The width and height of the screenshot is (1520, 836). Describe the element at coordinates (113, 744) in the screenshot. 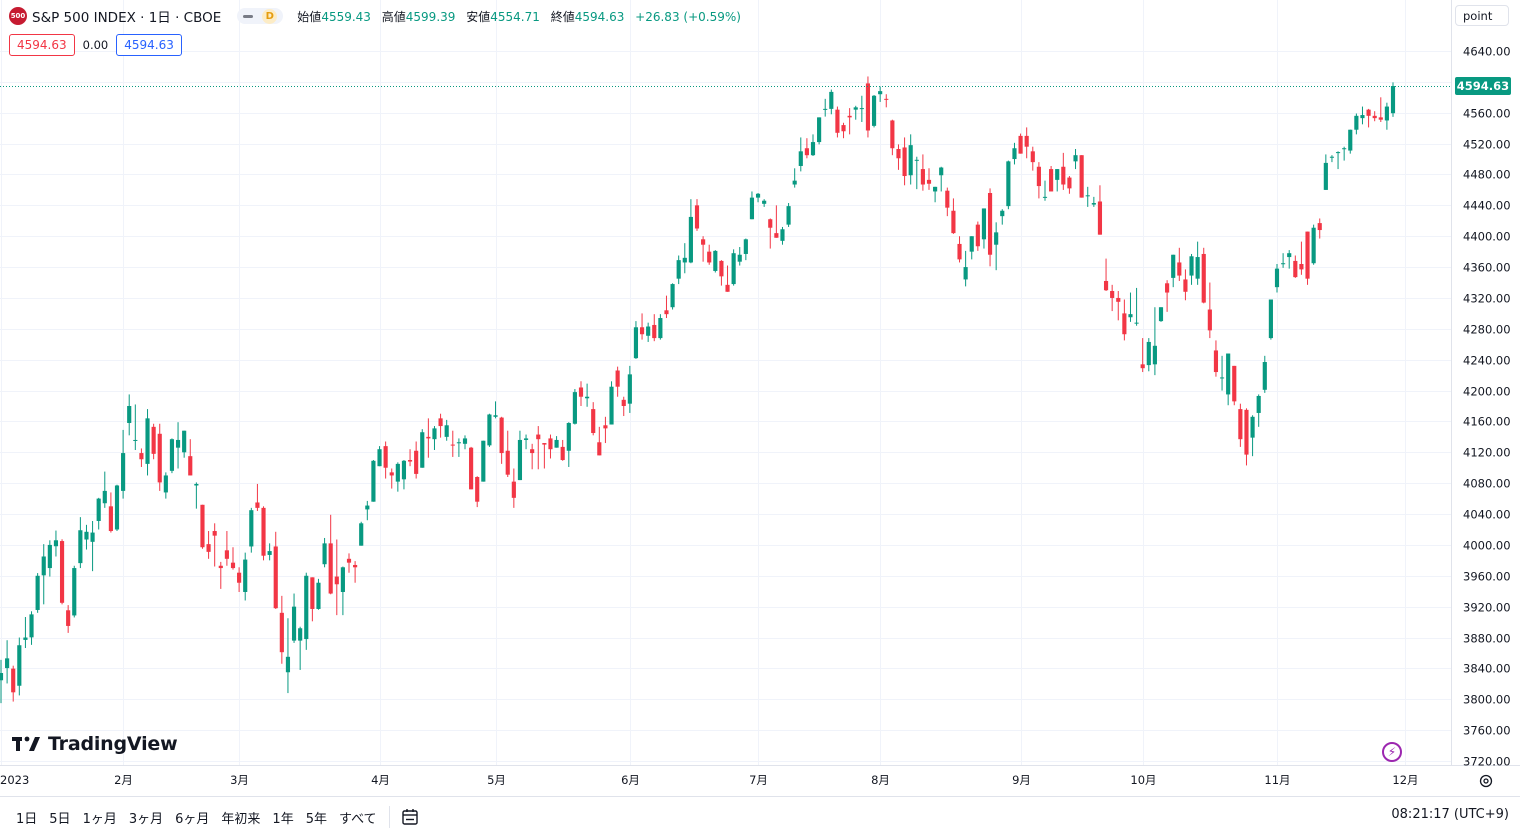

I see `logo-text: TradingView` at that location.